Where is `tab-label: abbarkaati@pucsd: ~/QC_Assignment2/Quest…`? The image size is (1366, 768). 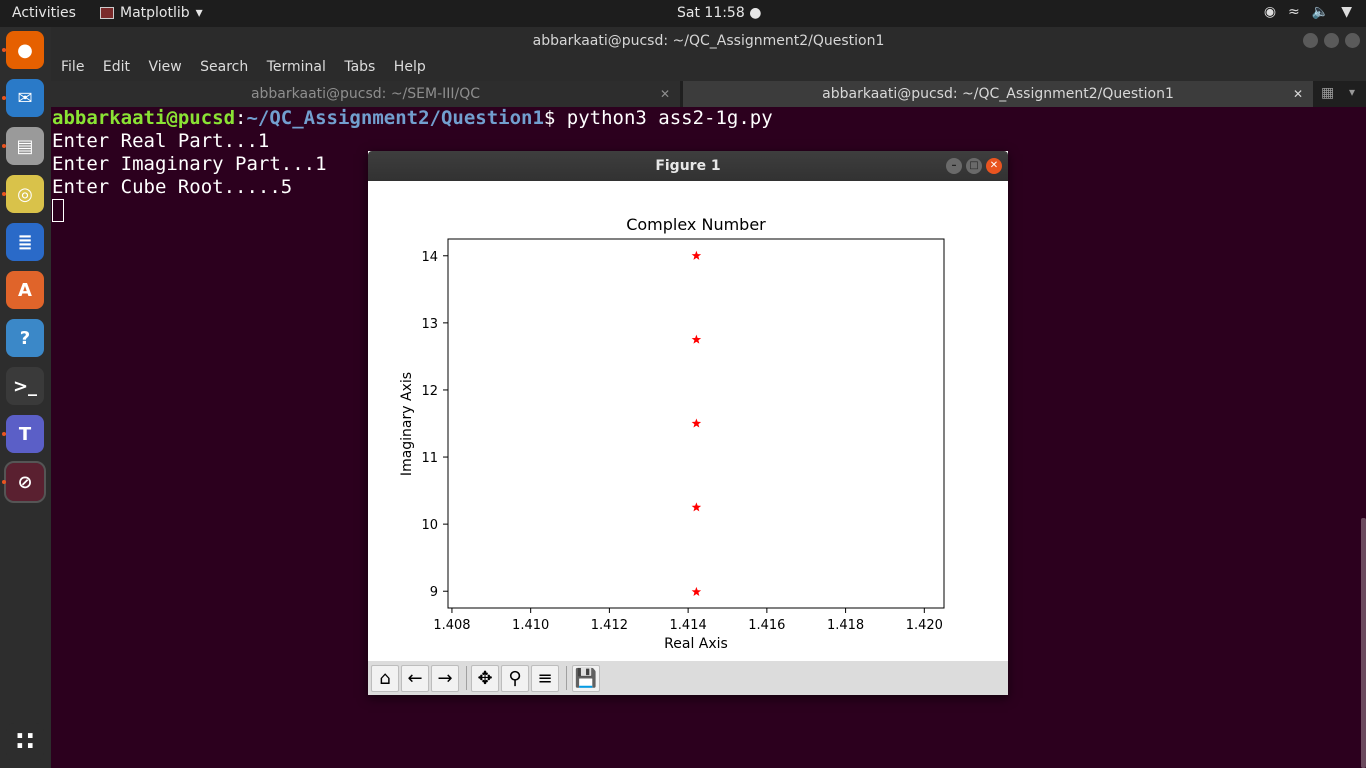
tab-label: abbarkaati@pucsd: ~/QC_Assignment2/Quest… is located at coordinates (998, 94).